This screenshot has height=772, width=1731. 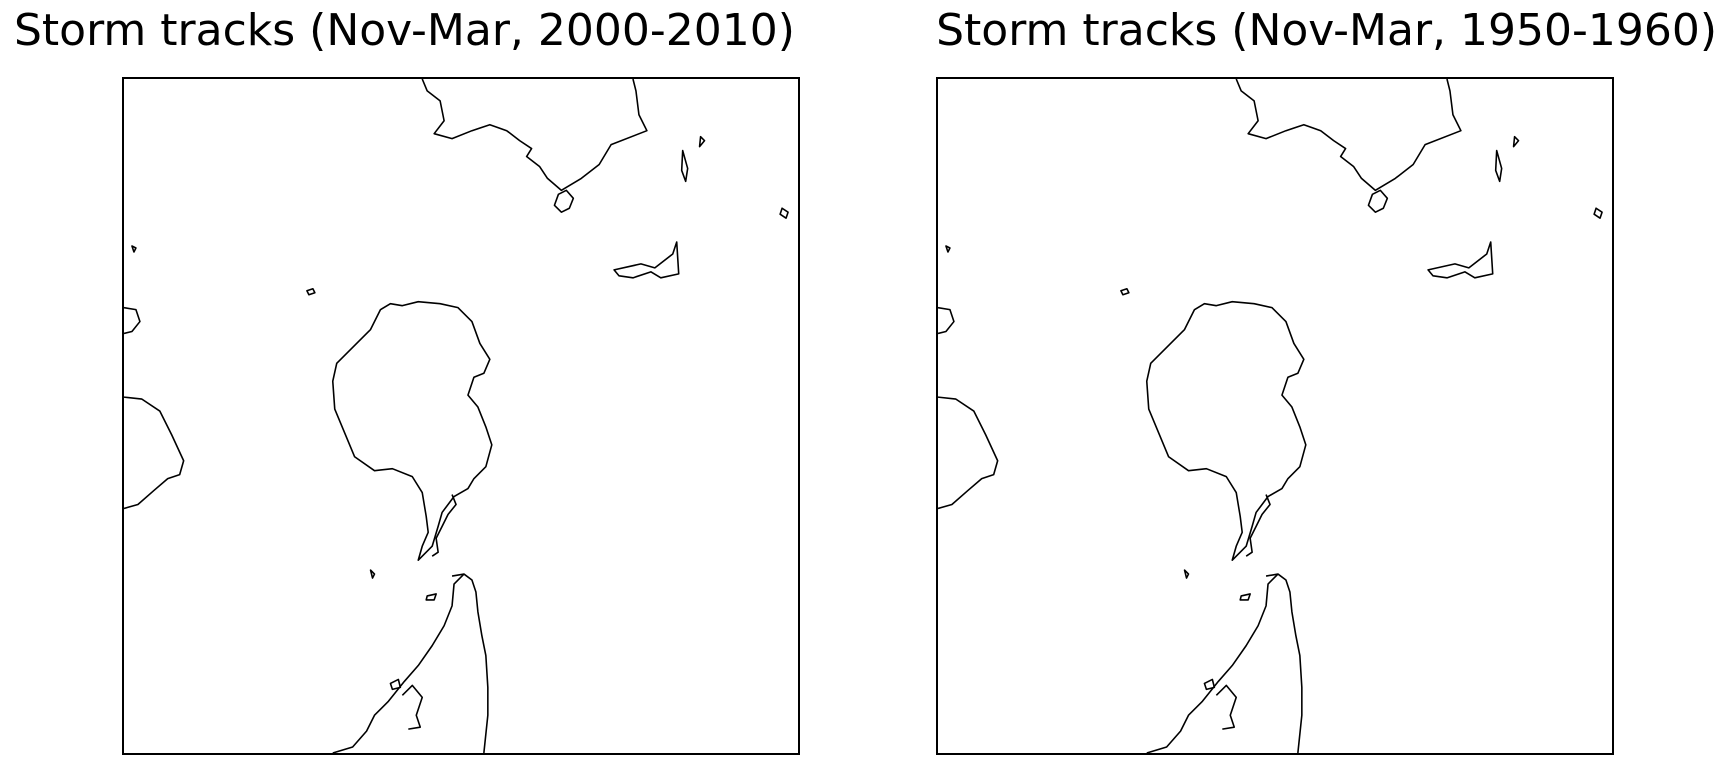 What do you see at coordinates (1326, 30) in the screenshot?
I see `map-title-right: Storm tracks (Nov-Mar, 1950-1960)` at bounding box center [1326, 30].